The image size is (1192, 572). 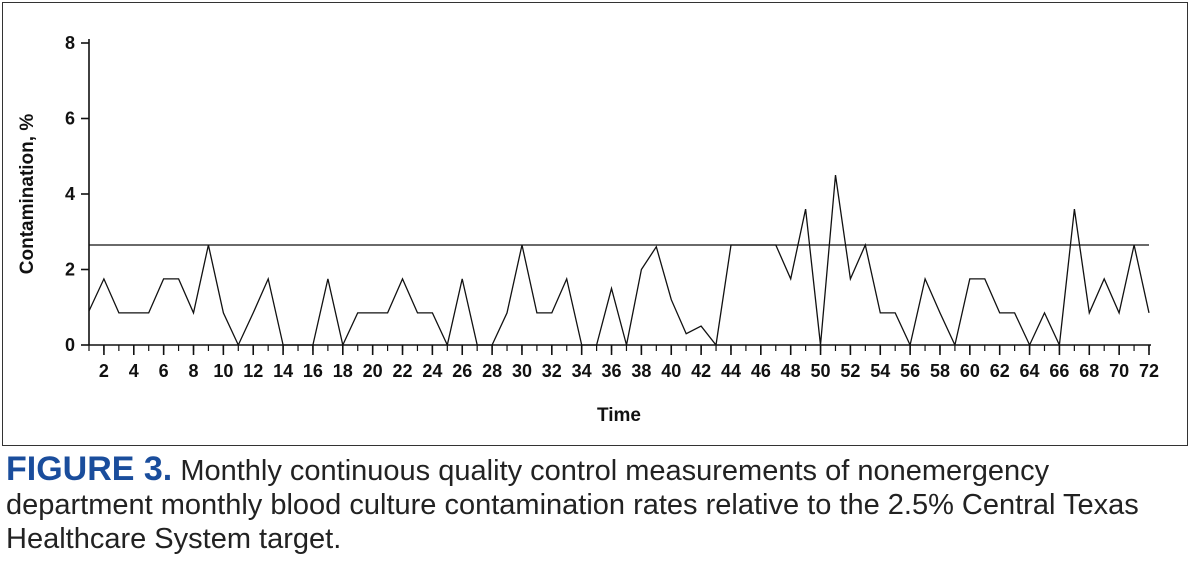 I want to click on x-tick-label: 62, so click(x=1000, y=371).